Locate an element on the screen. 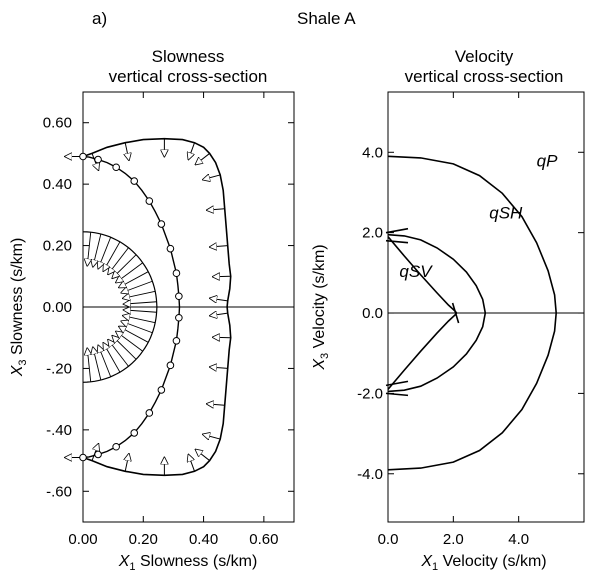 Image resolution: width=596 pixels, height=577 pixels. slowness-y-tick-label: -.20 is located at coordinates (59, 368).